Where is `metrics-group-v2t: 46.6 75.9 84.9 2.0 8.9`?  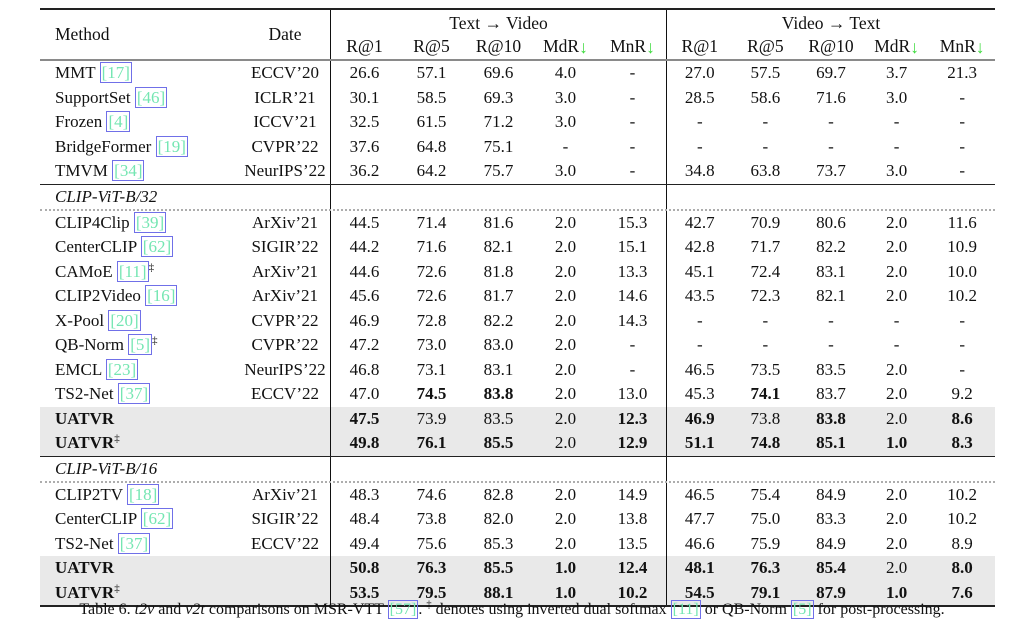
metrics-group-v2t: 46.6 75.9 84.9 2.0 8.9 is located at coordinates (830, 543).